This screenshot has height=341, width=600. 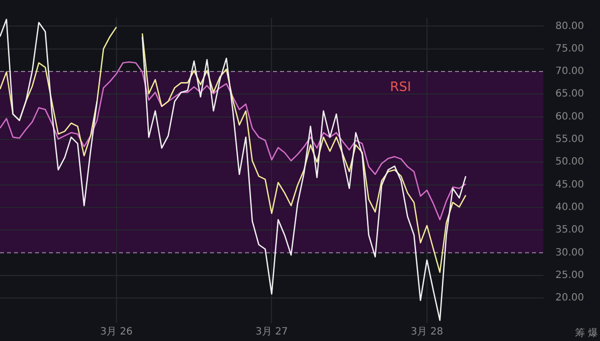 I want to click on y-tick-label: 80.00, so click(x=569, y=26).